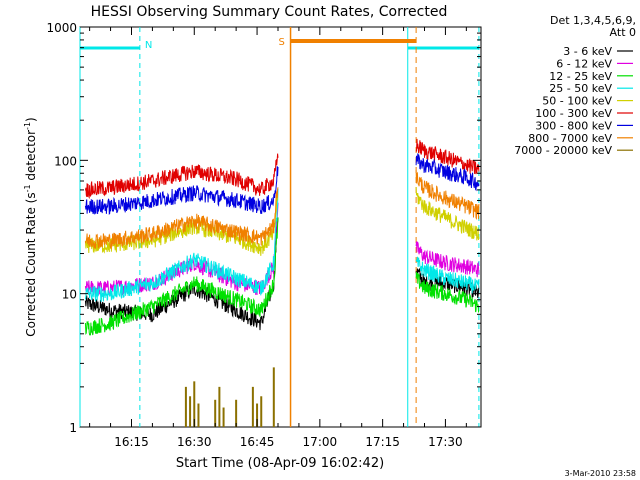 The image size is (640, 480). Describe the element at coordinates (69, 295) in the screenshot. I see `y-tick-label: 10` at that location.